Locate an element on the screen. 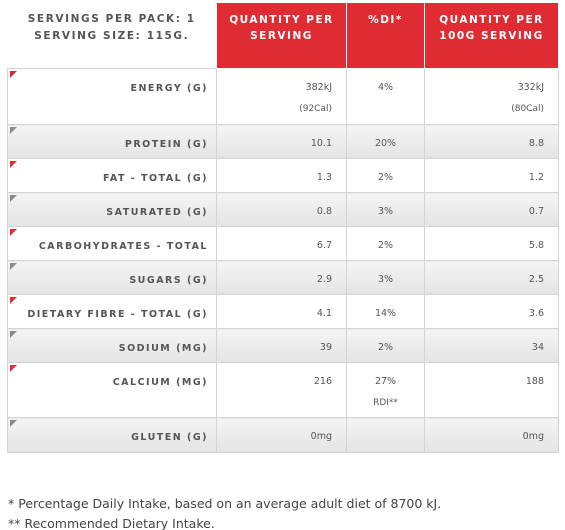  col-header-di: %DI* is located at coordinates (385, 35).